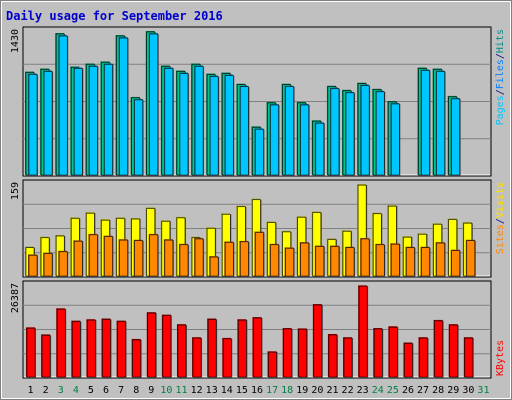 The width and height of the screenshot is (512, 400). Describe the element at coordinates (363, 390) in the screenshot. I see `x-tick-label: 23` at that location.